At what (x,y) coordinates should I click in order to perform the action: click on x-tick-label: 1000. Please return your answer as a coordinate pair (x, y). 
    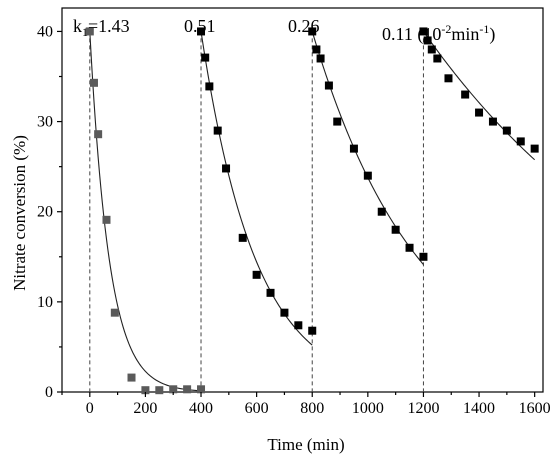
    Looking at the image, I should click on (368, 408).